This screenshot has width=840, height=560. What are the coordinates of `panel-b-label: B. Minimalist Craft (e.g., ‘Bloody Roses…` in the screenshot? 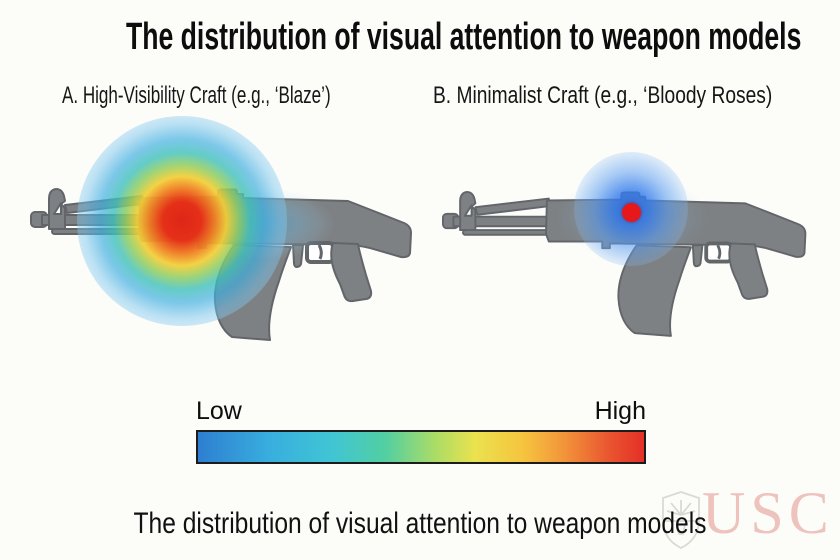 It's located at (603, 95).